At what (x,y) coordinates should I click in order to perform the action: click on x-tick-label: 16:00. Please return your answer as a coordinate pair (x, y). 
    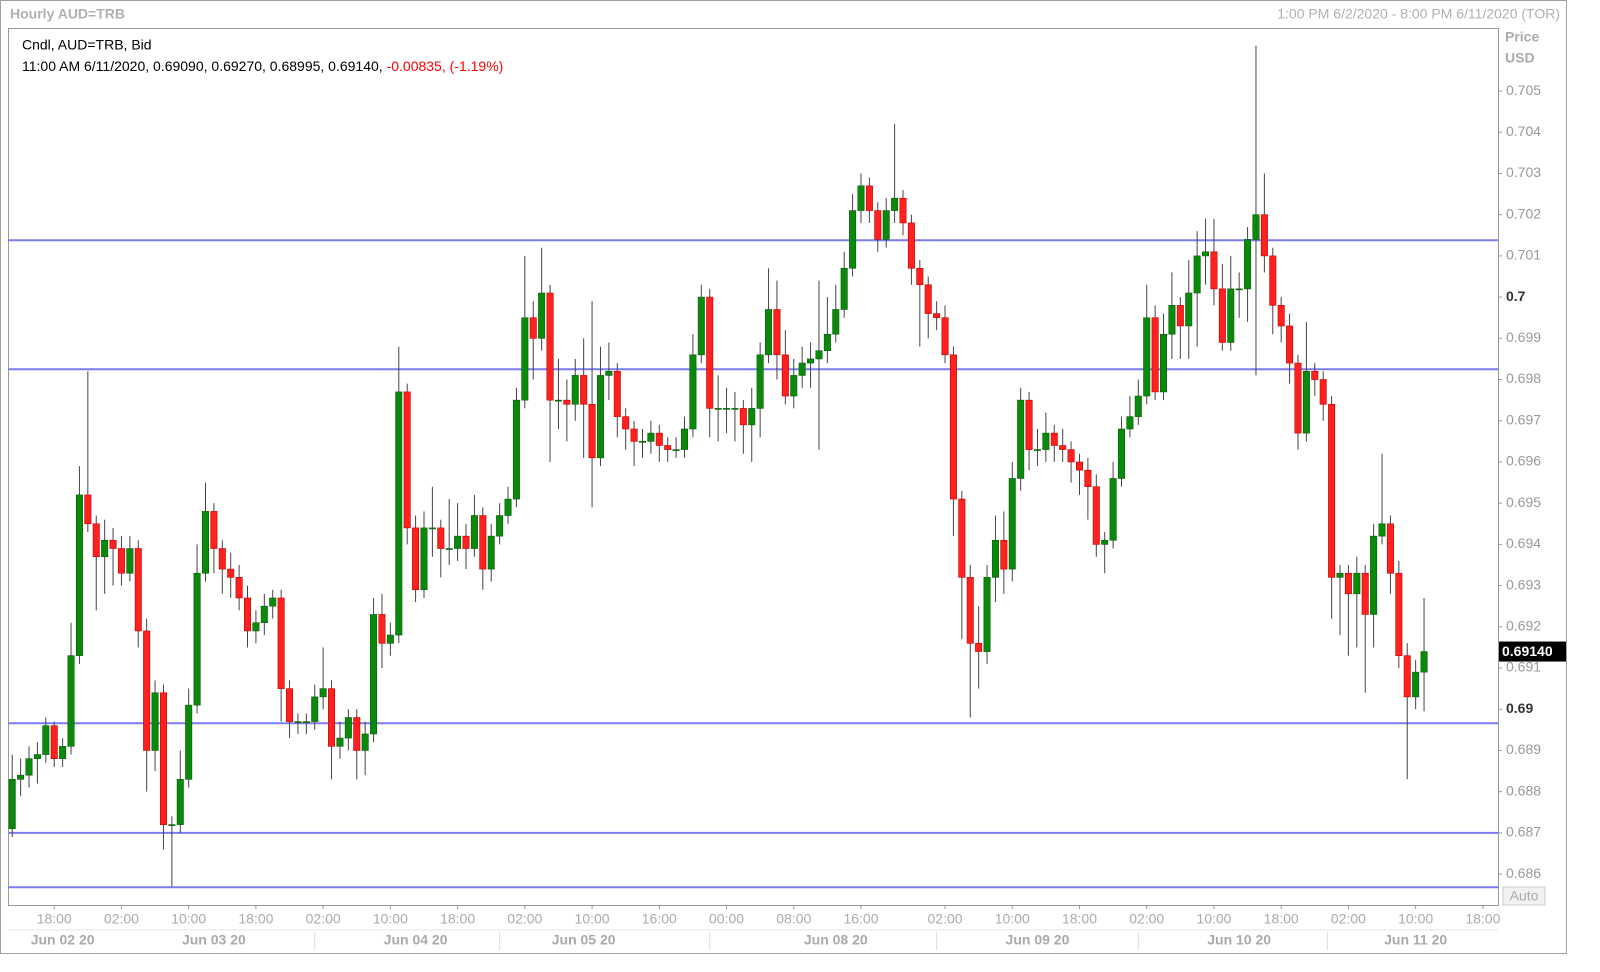
    Looking at the image, I should click on (860, 919).